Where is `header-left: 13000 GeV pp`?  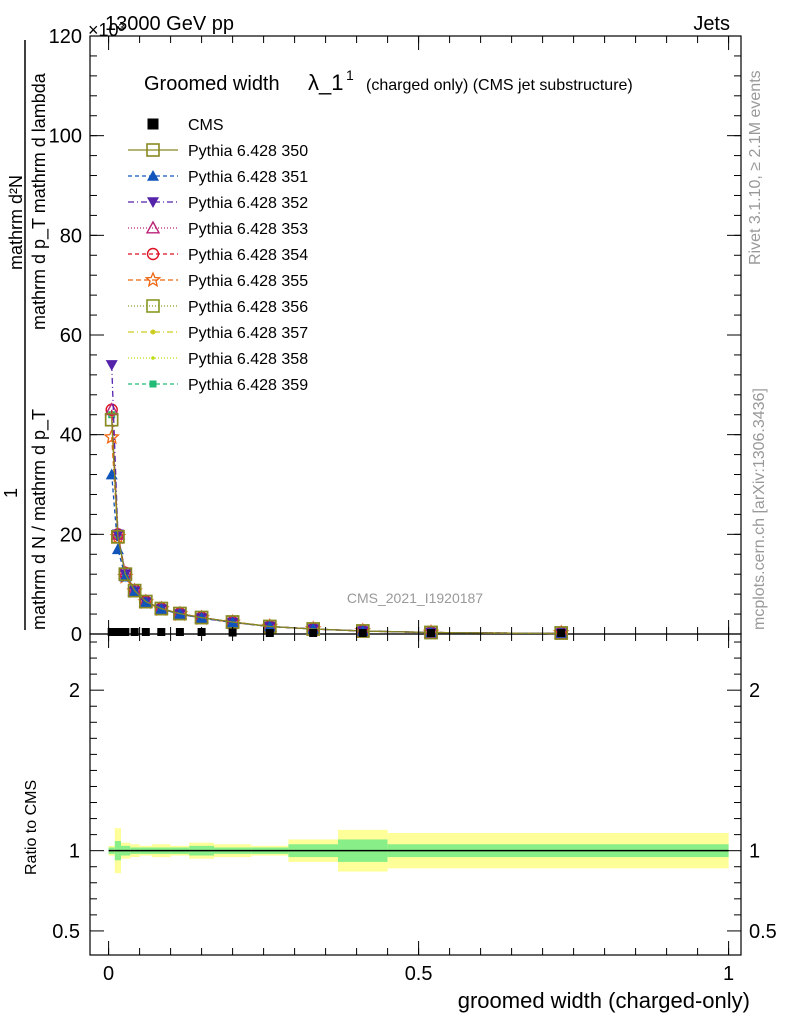
header-left: 13000 GeV pp is located at coordinates (169, 24).